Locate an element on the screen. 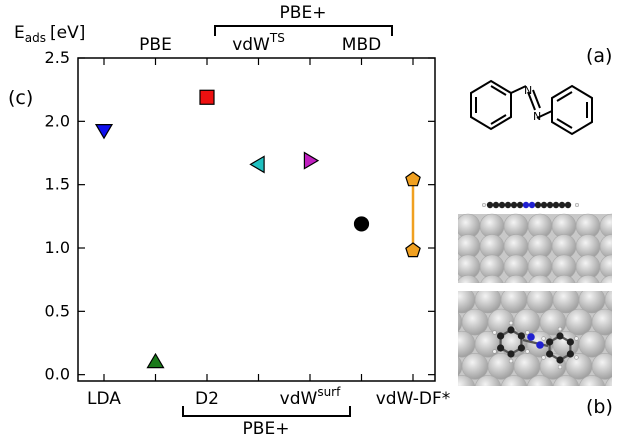 This screenshot has height=443, width=621. y-tick-label: 2.5 is located at coordinates (57, 57).